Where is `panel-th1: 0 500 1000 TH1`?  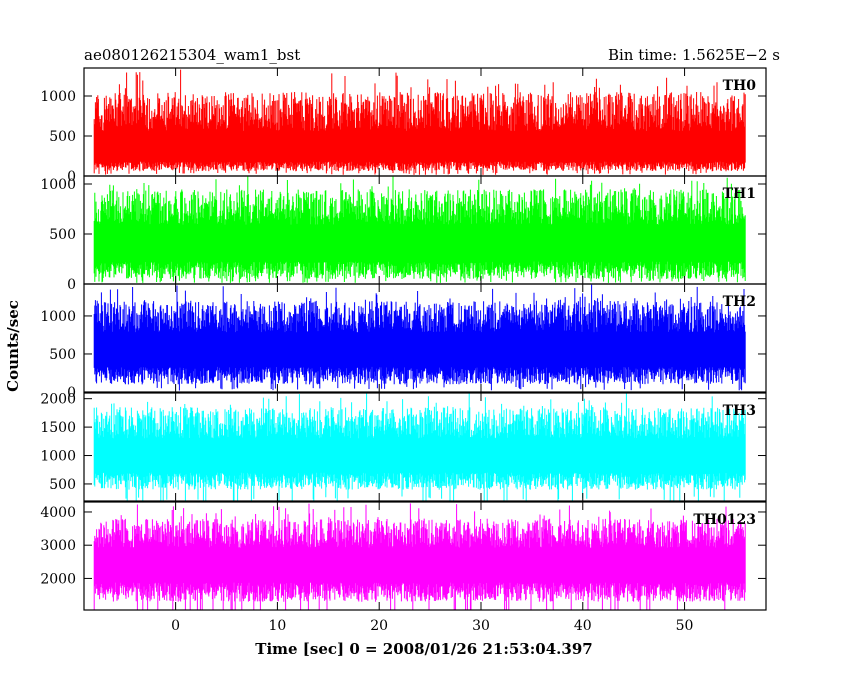
panel-th1: 0 500 1000 TH1 is located at coordinates (403, 234).